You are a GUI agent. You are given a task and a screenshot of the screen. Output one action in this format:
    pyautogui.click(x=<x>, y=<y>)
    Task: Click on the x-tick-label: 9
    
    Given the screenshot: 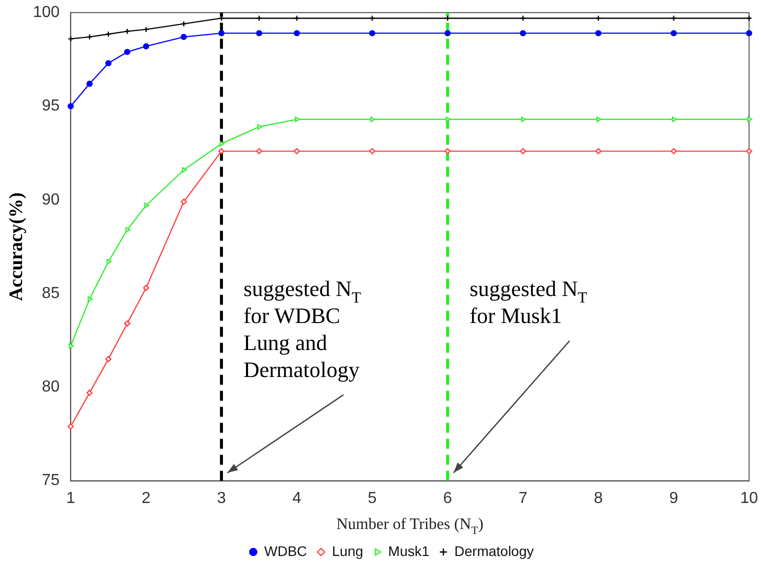 What is the action you would take?
    pyautogui.click(x=673, y=498)
    